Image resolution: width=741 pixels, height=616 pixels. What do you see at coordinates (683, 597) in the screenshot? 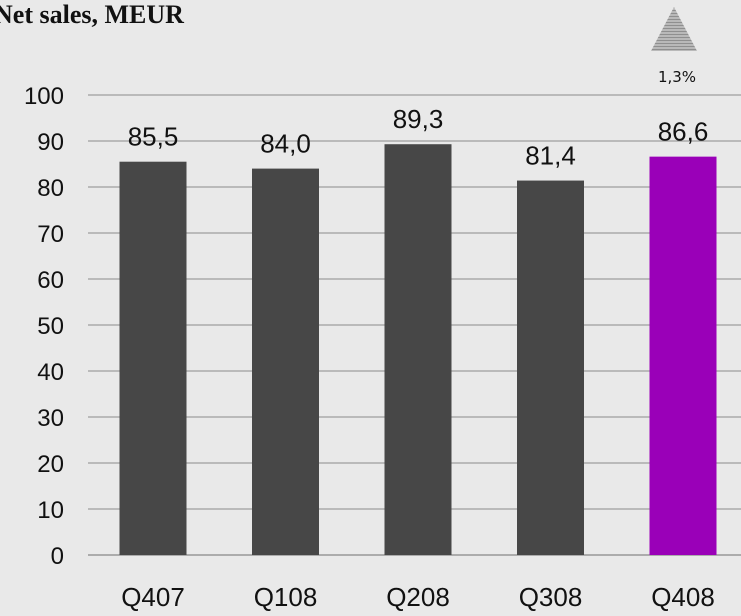
I see `category-label: Q408` at bounding box center [683, 597].